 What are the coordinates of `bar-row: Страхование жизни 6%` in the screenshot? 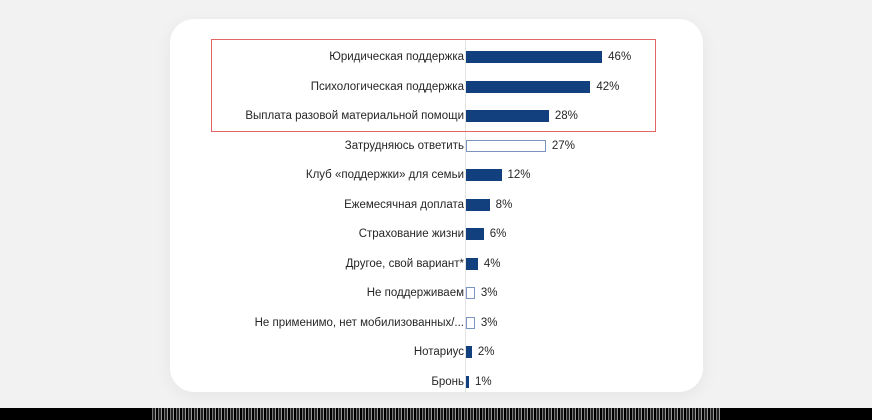 It's located at (441, 234).